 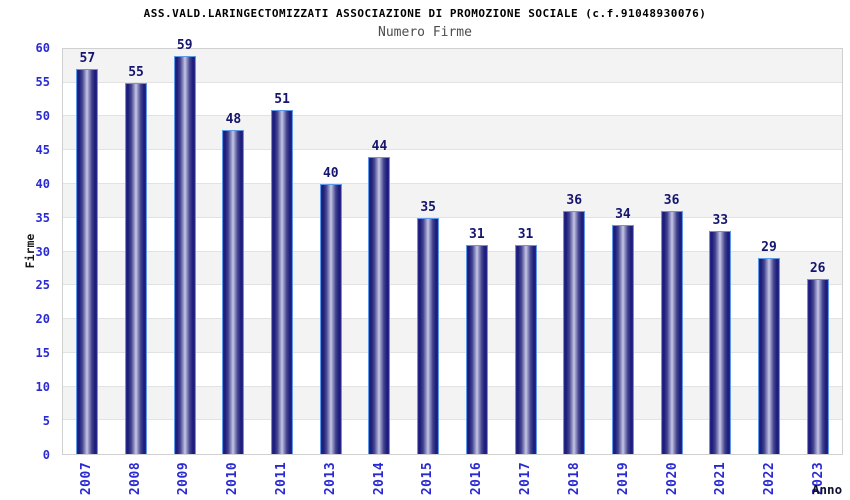 I want to click on x-label-slot: 2021, so click(x=721, y=478).